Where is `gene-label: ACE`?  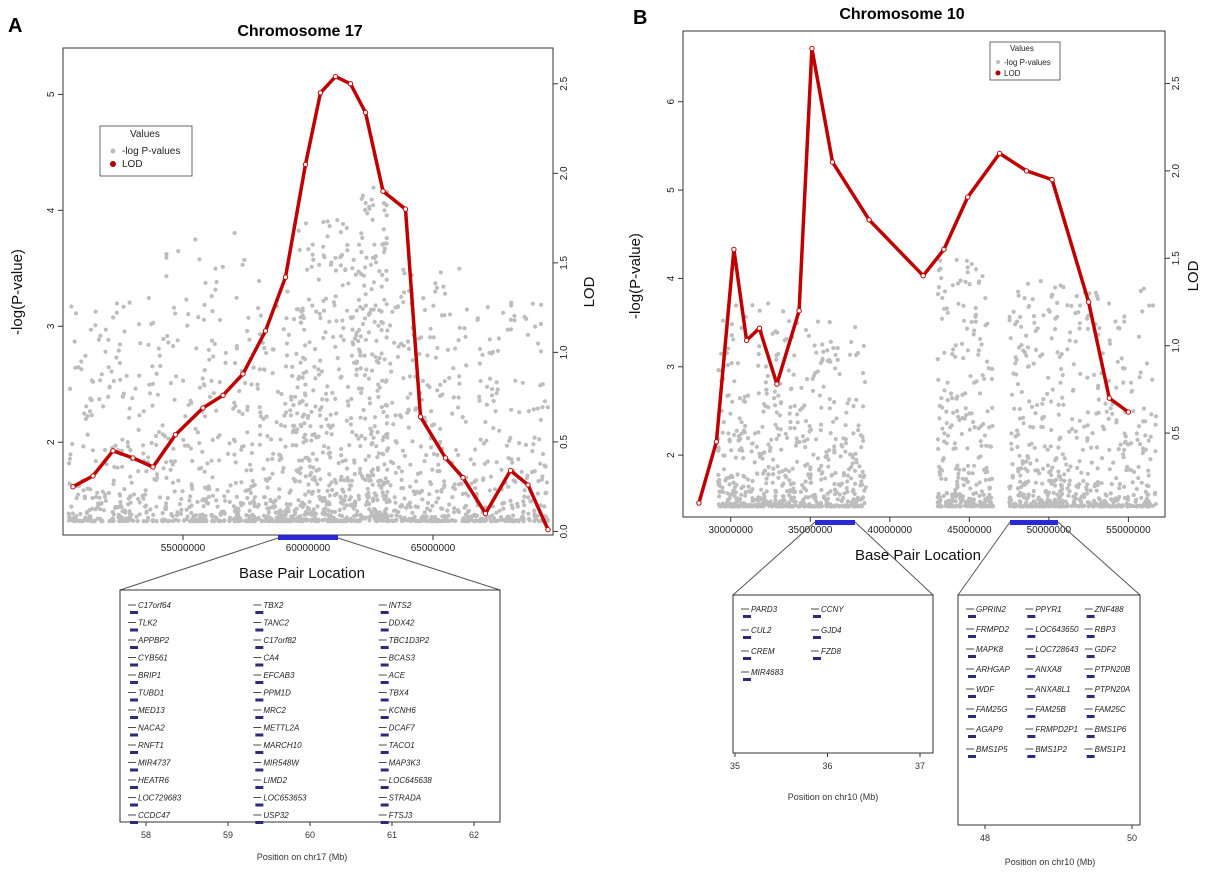 gene-label: ACE is located at coordinates (397, 675).